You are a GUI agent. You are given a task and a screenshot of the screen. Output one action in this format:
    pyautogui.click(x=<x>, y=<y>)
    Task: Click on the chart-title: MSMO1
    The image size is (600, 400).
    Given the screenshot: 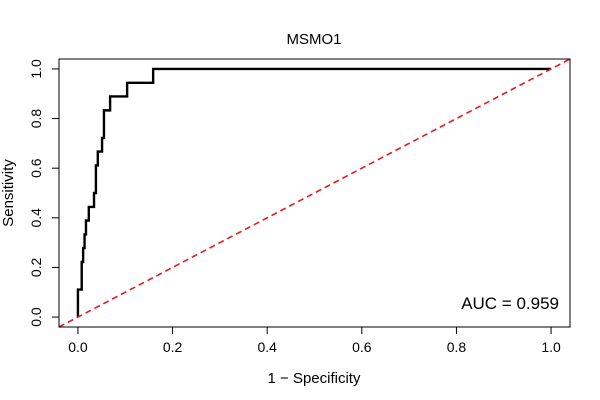 What is the action you would take?
    pyautogui.click(x=313, y=39)
    